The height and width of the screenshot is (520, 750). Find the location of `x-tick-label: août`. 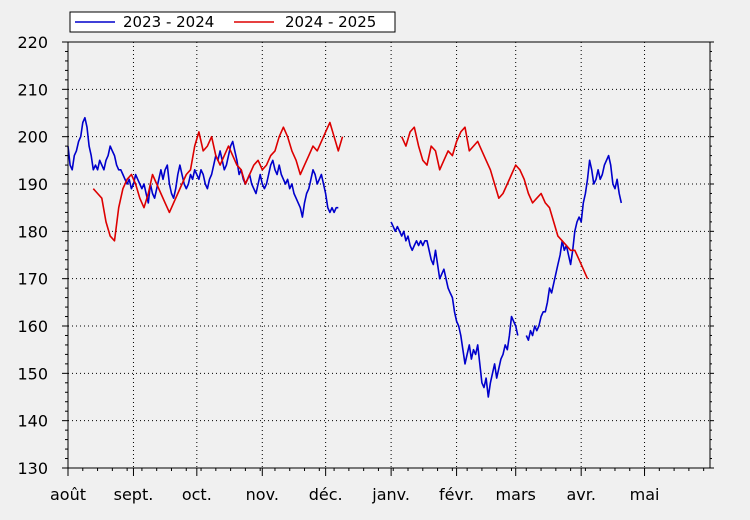

x-tick-label: août is located at coordinates (68, 494).